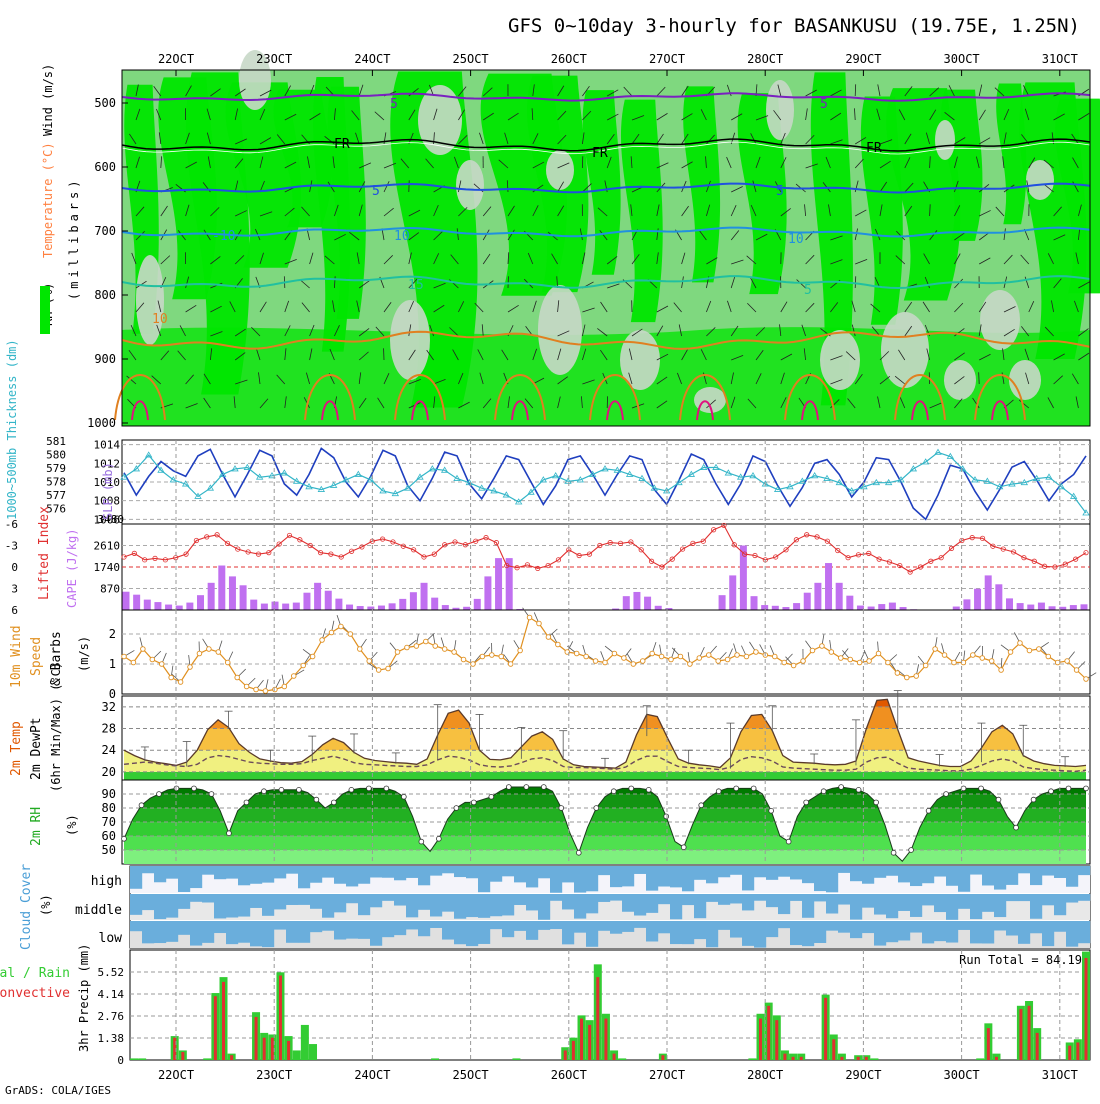  Describe the element at coordinates (552, 654) in the screenshot. I see `wind-panel: 210 10m Wind Speed & Barbs (m/s)` at that location.